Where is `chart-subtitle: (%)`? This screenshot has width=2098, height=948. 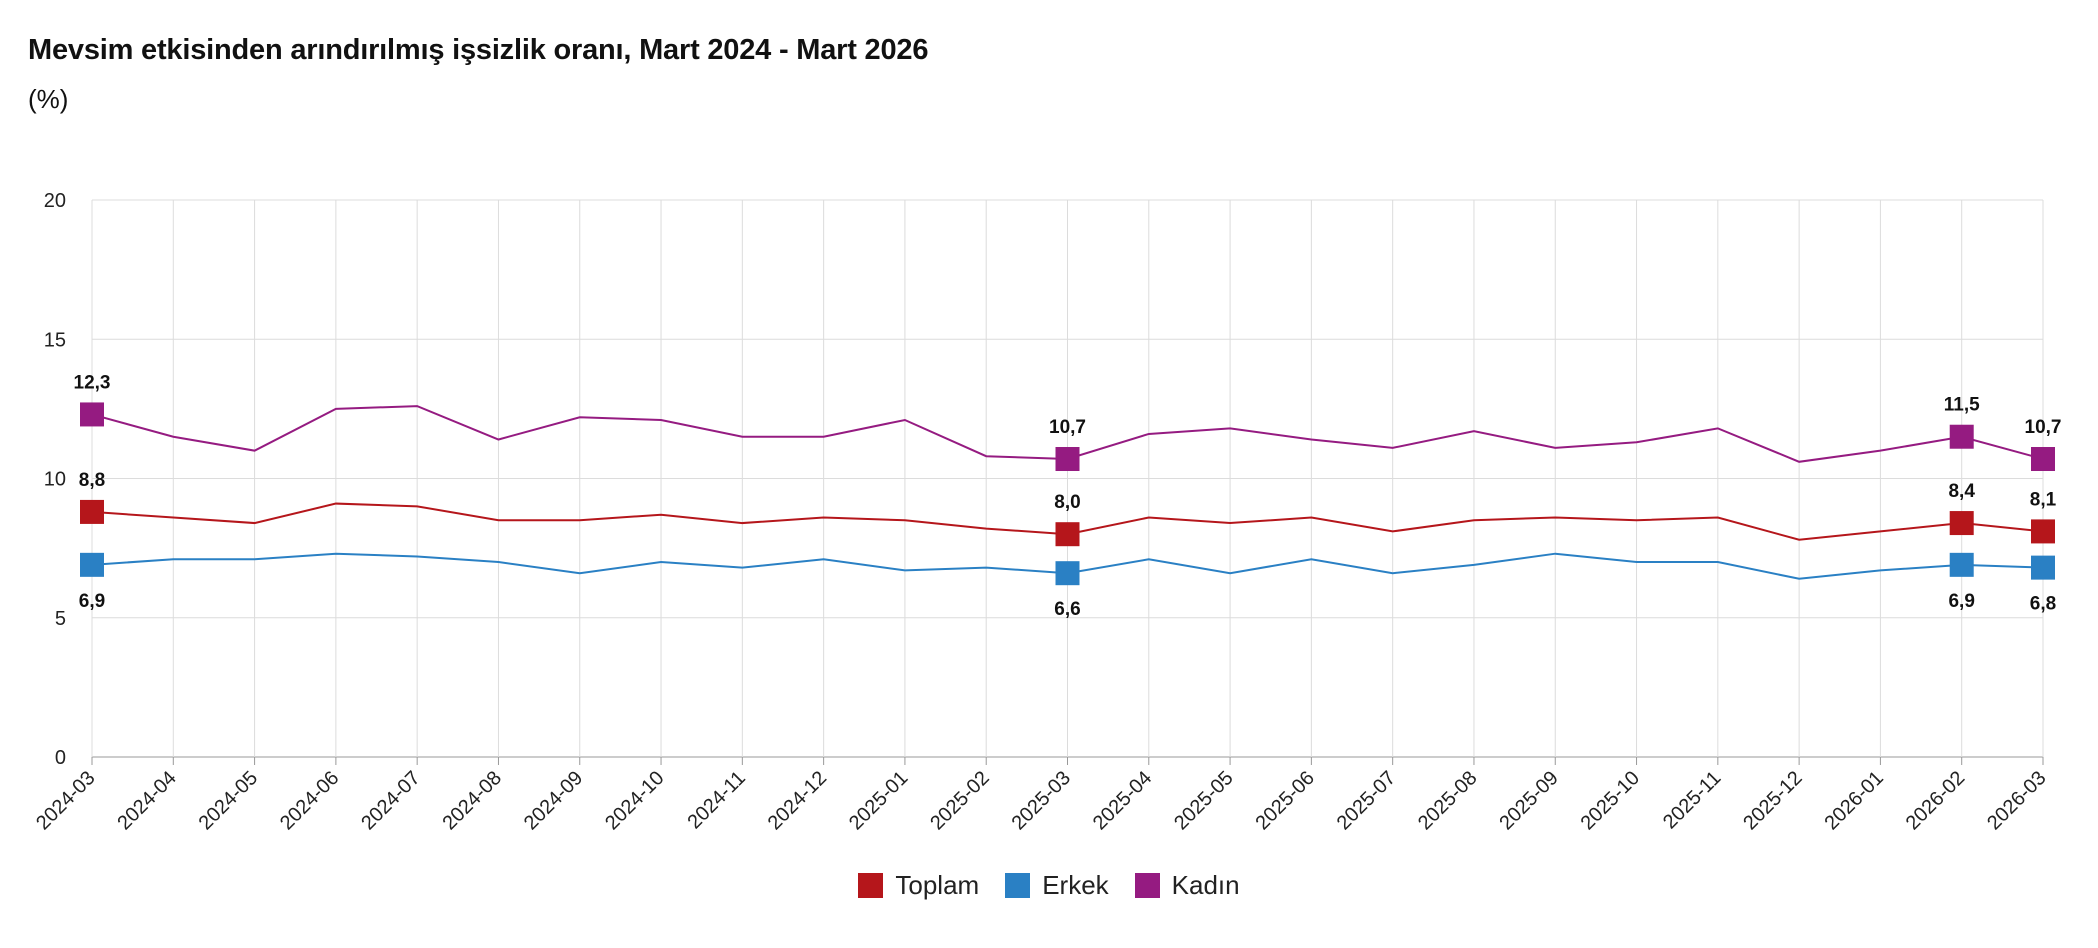 chart-subtitle: (%) is located at coordinates (48, 99).